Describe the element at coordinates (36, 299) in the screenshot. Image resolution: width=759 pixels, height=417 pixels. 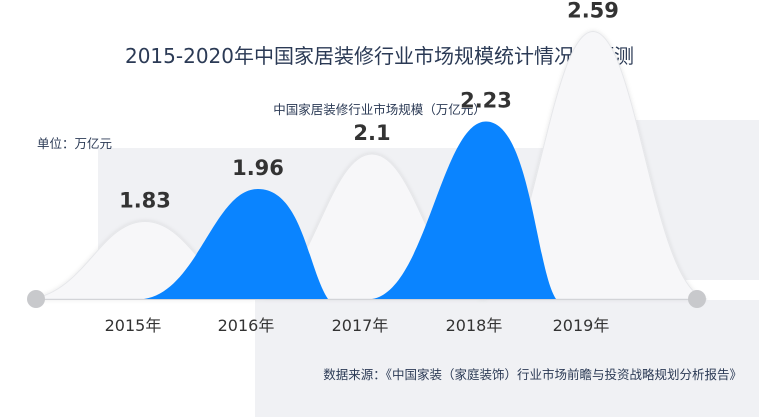
I see `axis-start-dot` at that location.